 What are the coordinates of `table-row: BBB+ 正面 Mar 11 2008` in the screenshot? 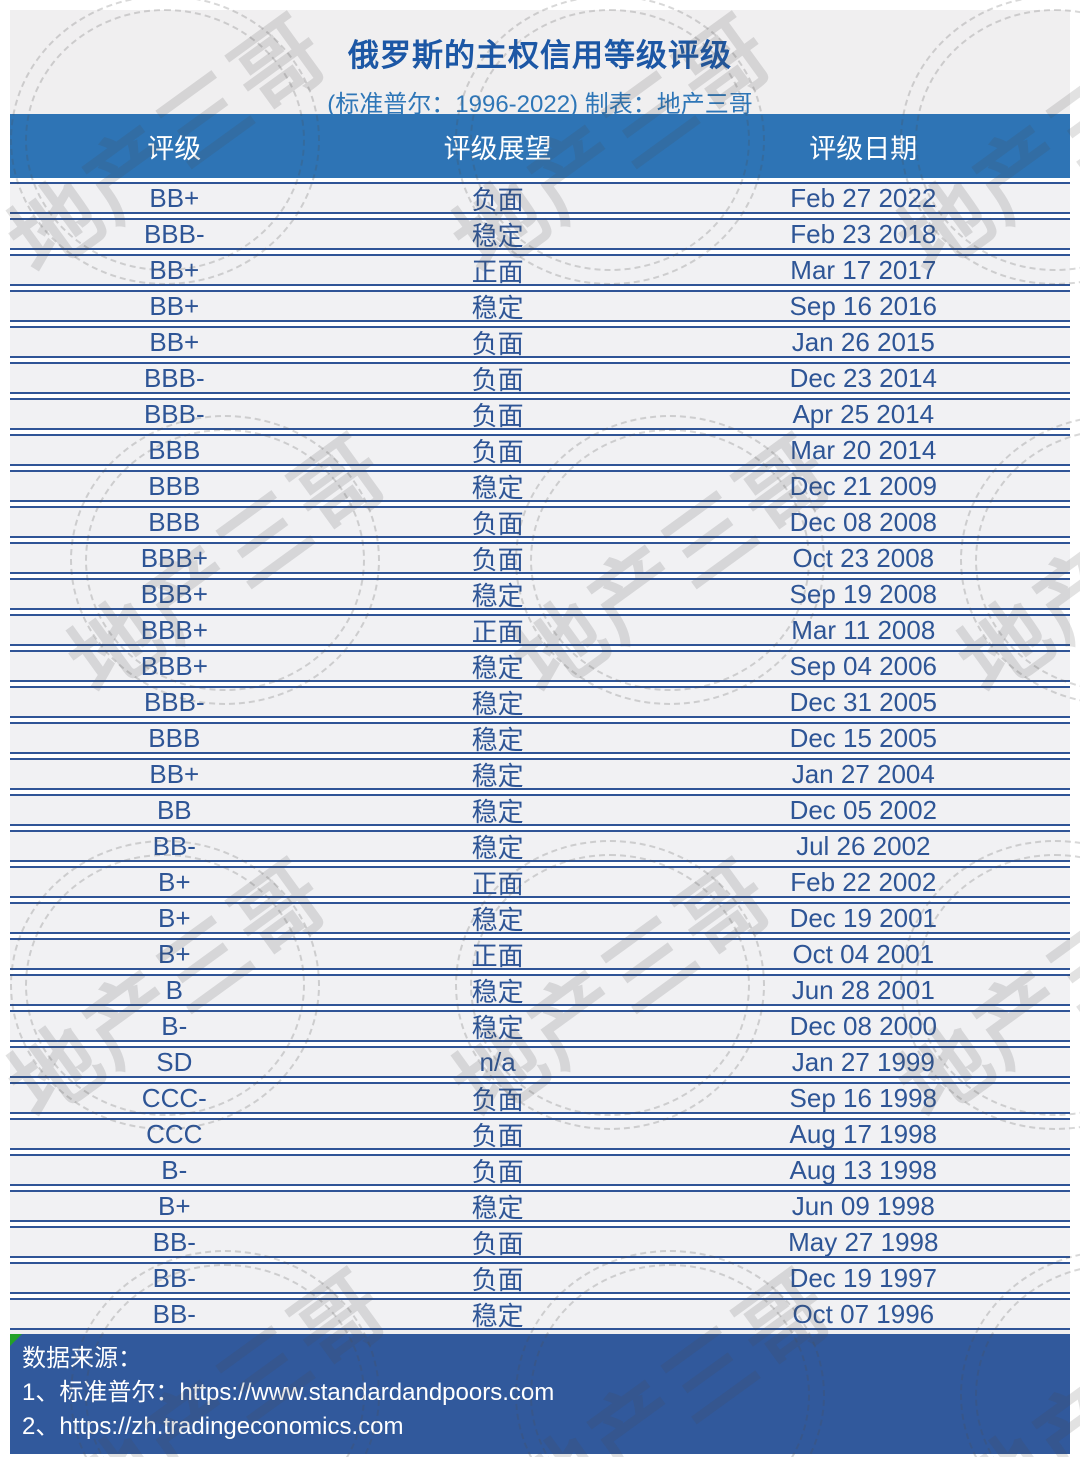 It's located at (540, 630).